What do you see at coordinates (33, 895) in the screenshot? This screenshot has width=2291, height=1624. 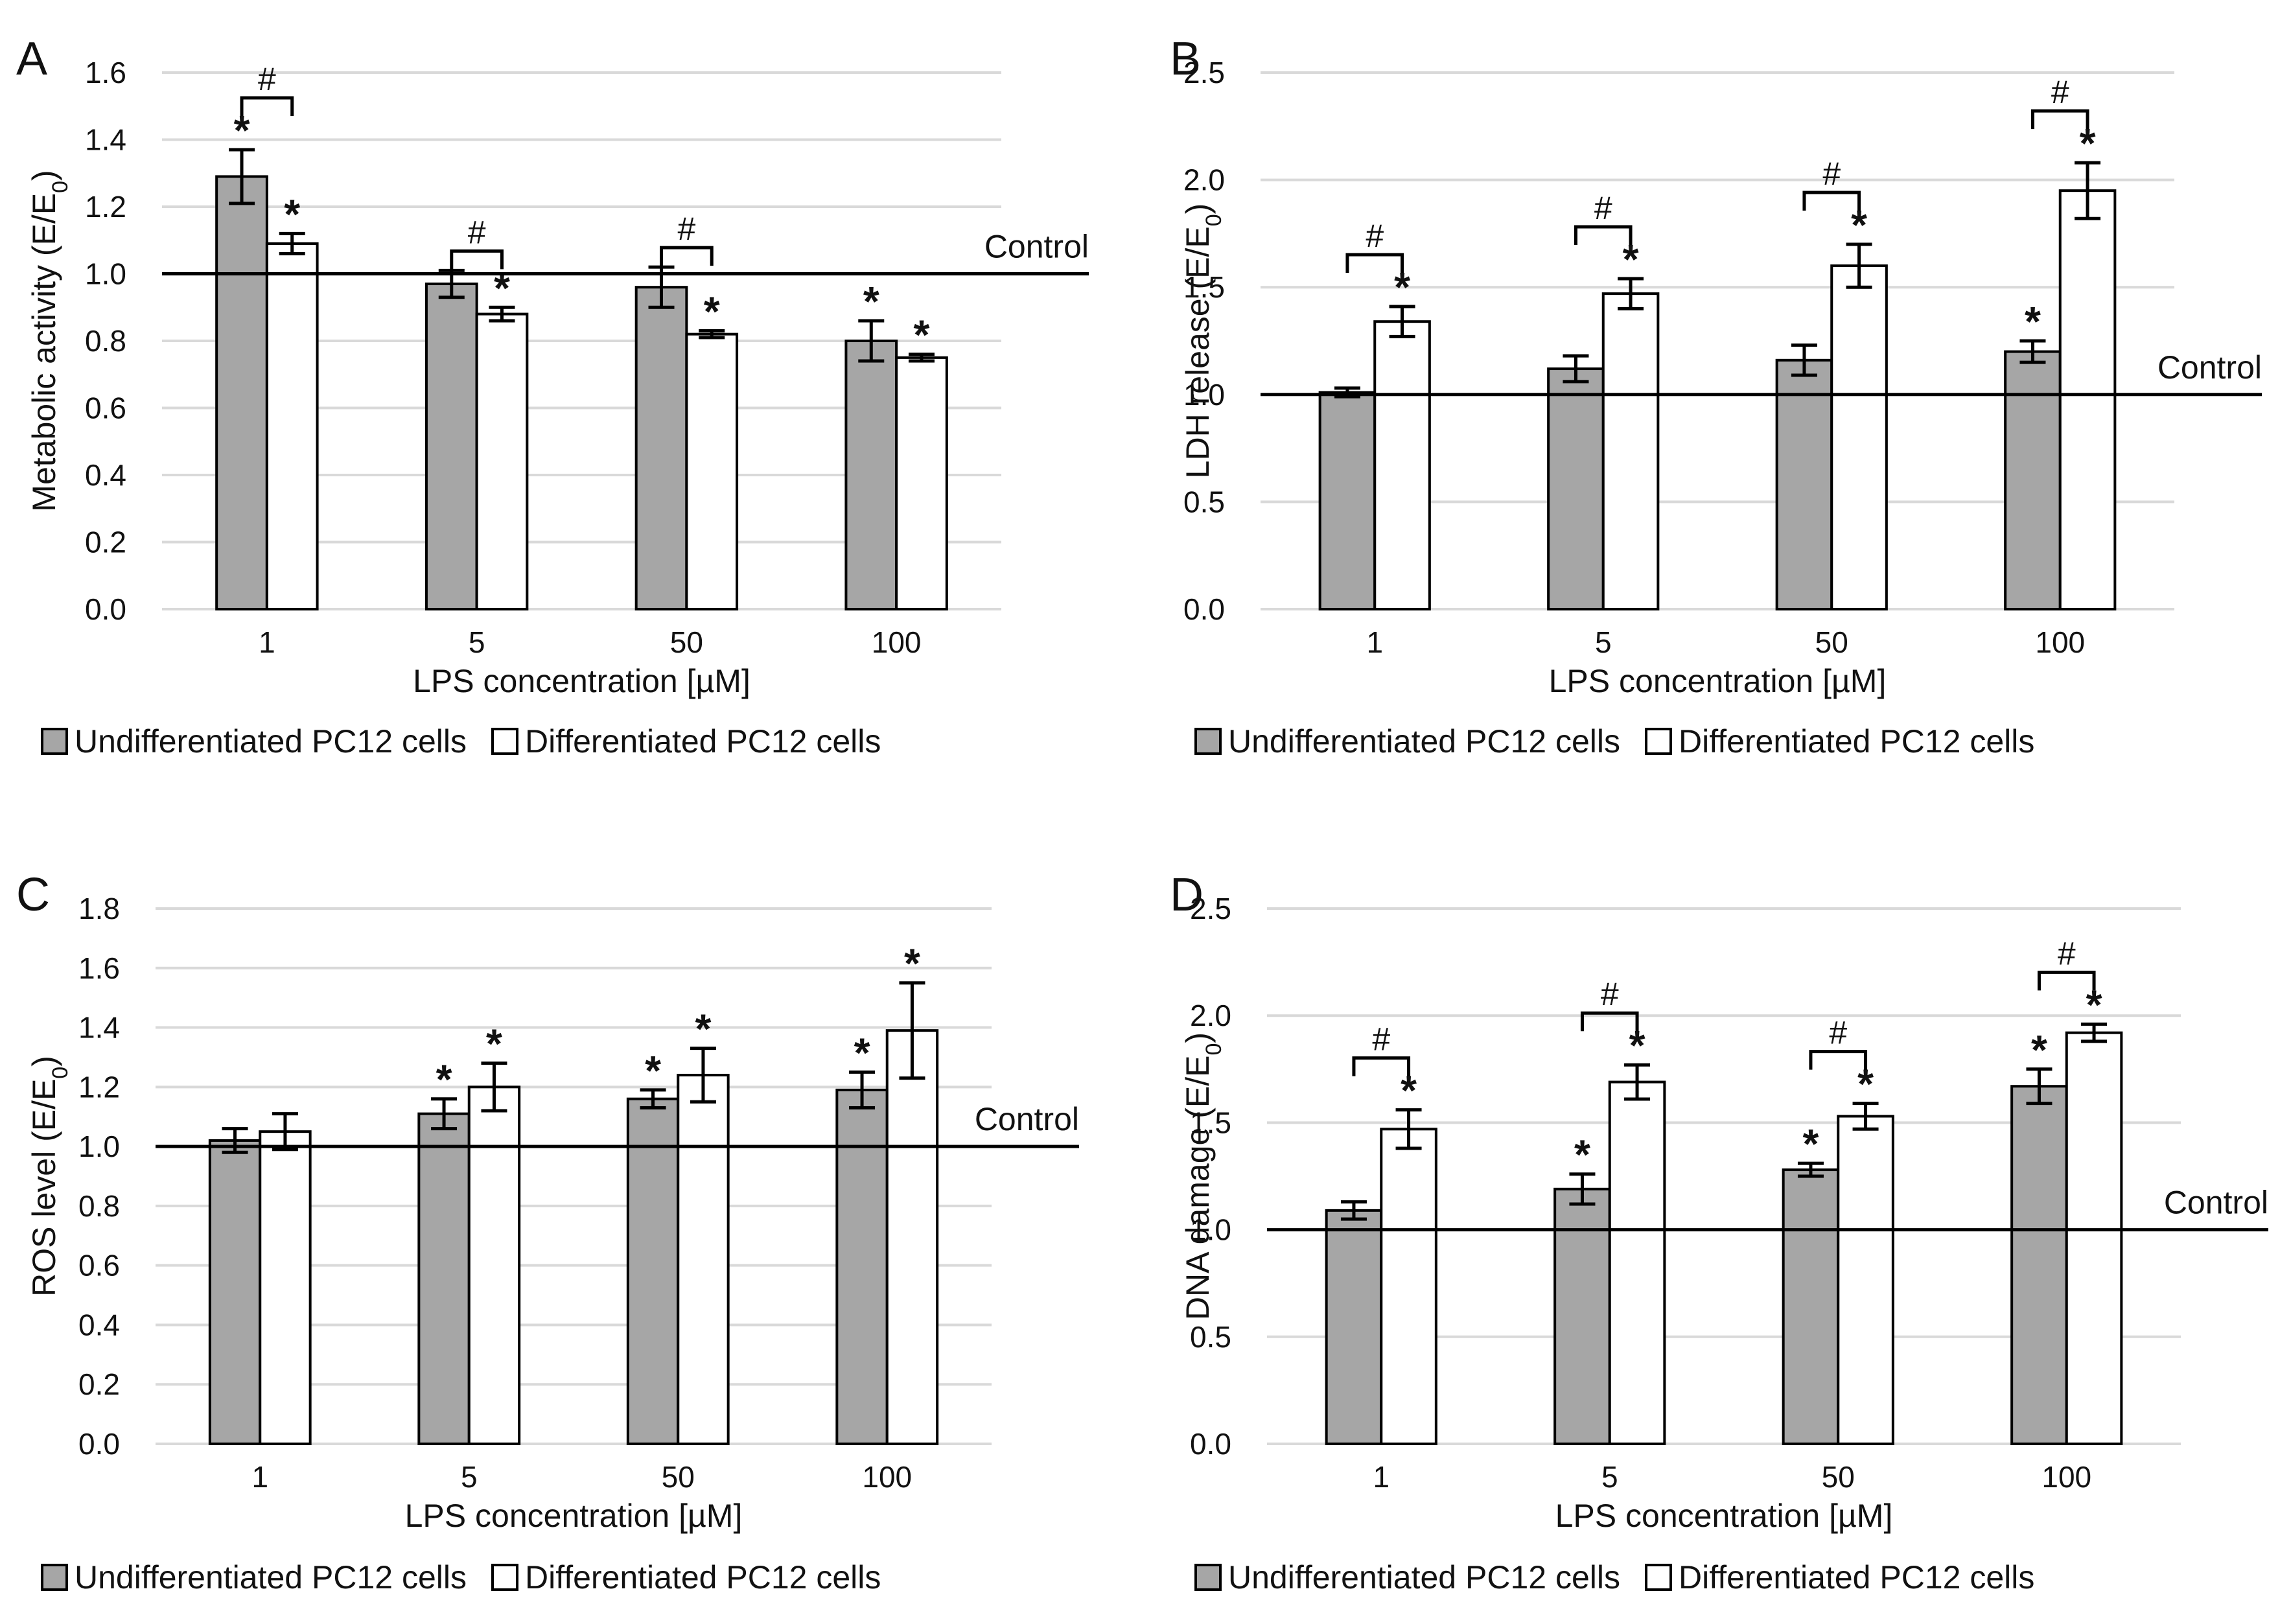 I see `panel-letter: C` at bounding box center [33, 895].